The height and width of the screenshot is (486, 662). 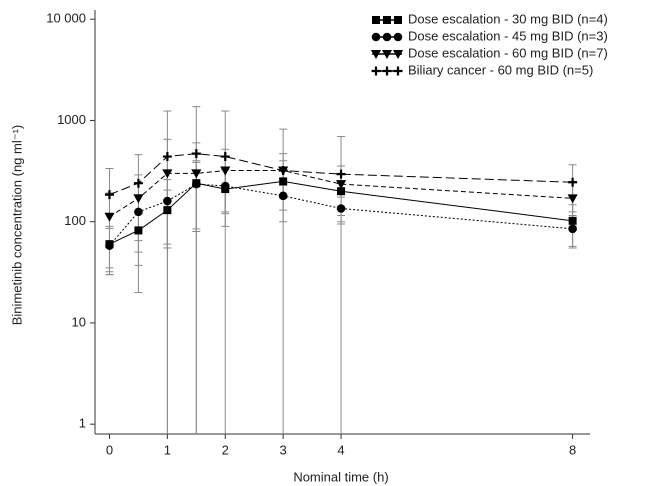 What do you see at coordinates (508, 18) in the screenshot?
I see `legend-label: Dose escalation - 30 mg BID (n=4)` at bounding box center [508, 18].